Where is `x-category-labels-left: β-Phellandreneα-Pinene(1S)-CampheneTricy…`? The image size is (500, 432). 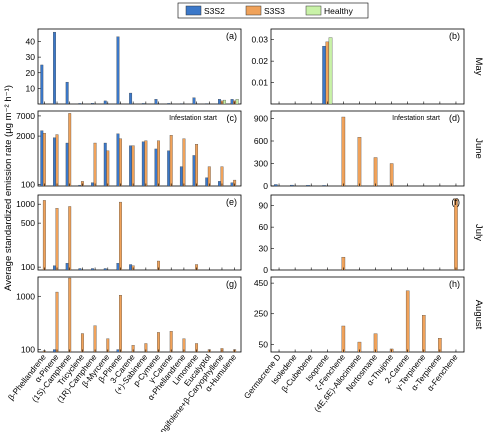
x-category-labels-left: β-Phellandreneα-Pinene(1S)-CampheneTricy… is located at coordinates (122, 392).